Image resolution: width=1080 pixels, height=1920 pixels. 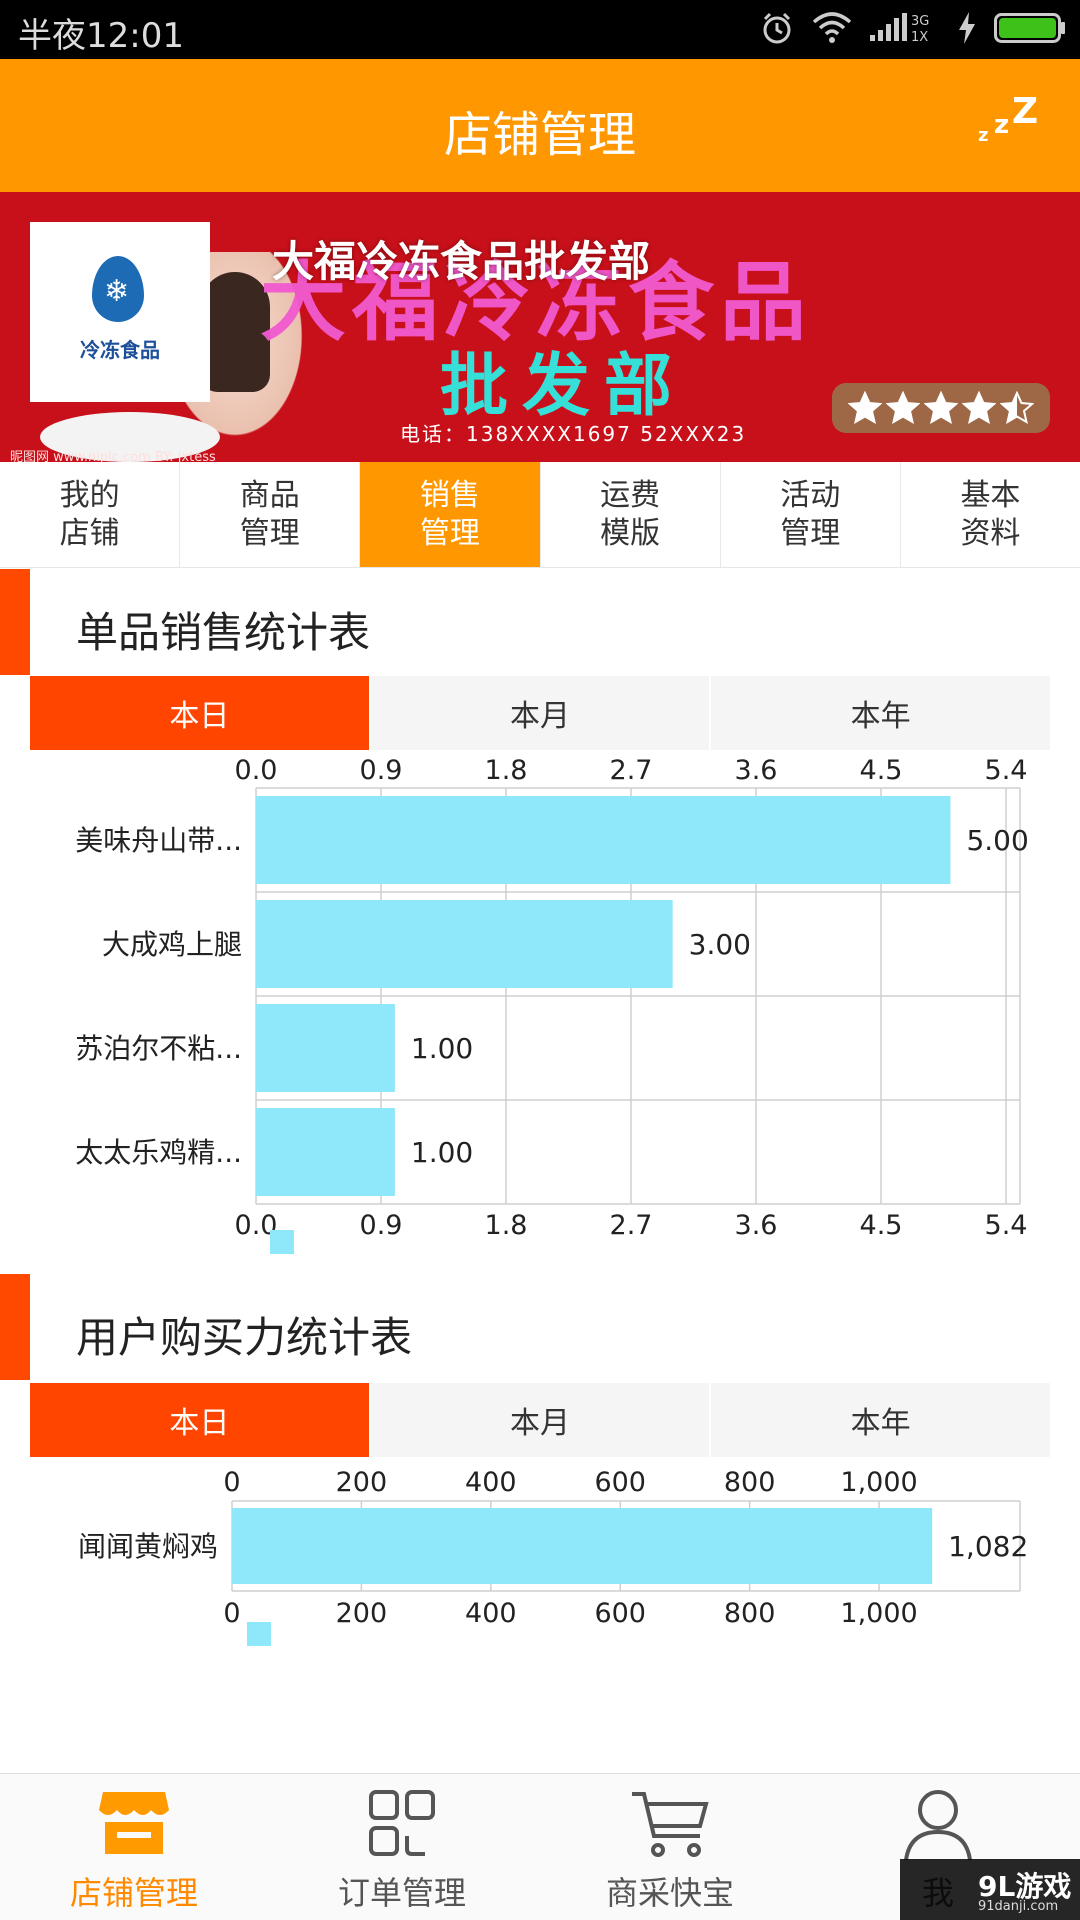 What do you see at coordinates (491, 1613) in the screenshot?
I see `x-tick-label-bottom: 400` at bounding box center [491, 1613].